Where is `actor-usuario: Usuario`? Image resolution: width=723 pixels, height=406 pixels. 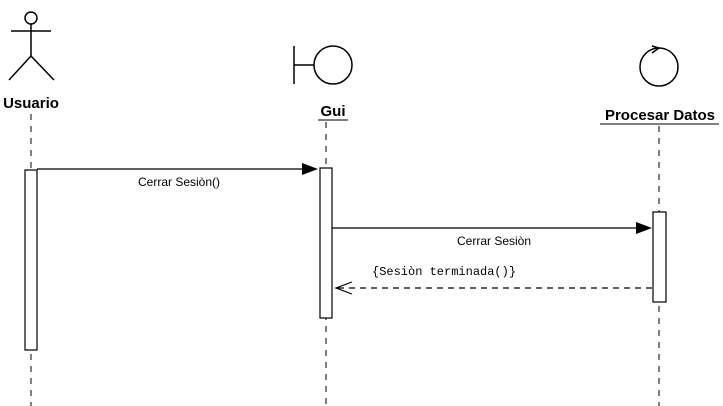 actor-usuario: Usuario is located at coordinates (31, 208).